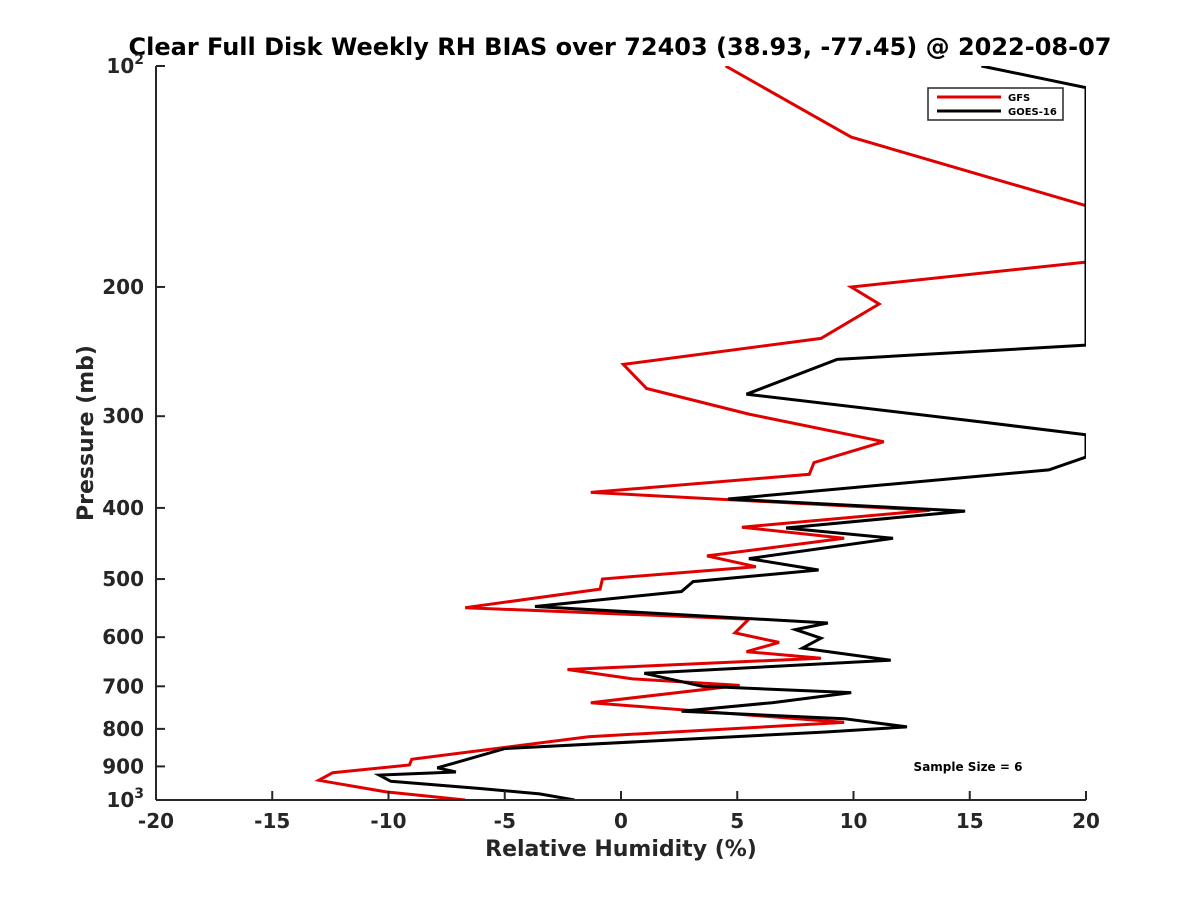  I want to click on legend-box, so click(995, 104).